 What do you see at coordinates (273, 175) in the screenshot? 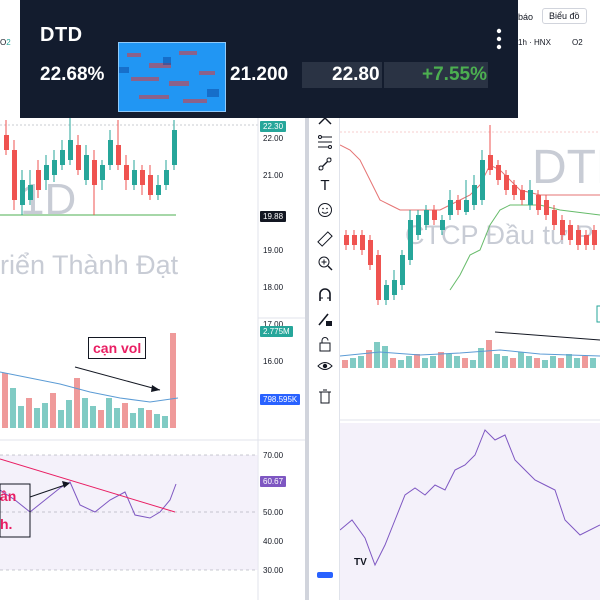
I see `price-axis-label: 21.00` at bounding box center [273, 175].